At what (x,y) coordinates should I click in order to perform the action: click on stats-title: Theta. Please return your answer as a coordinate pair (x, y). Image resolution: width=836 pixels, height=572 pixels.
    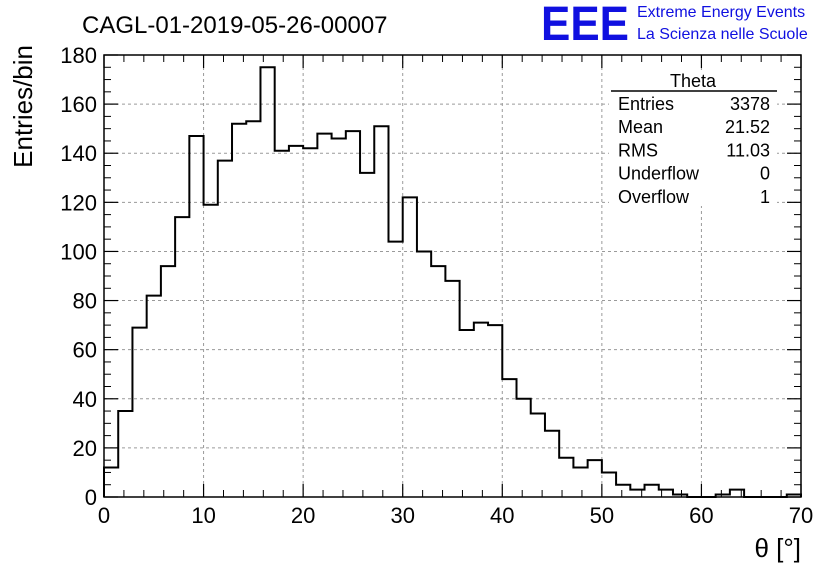
    Looking at the image, I should click on (693, 81).